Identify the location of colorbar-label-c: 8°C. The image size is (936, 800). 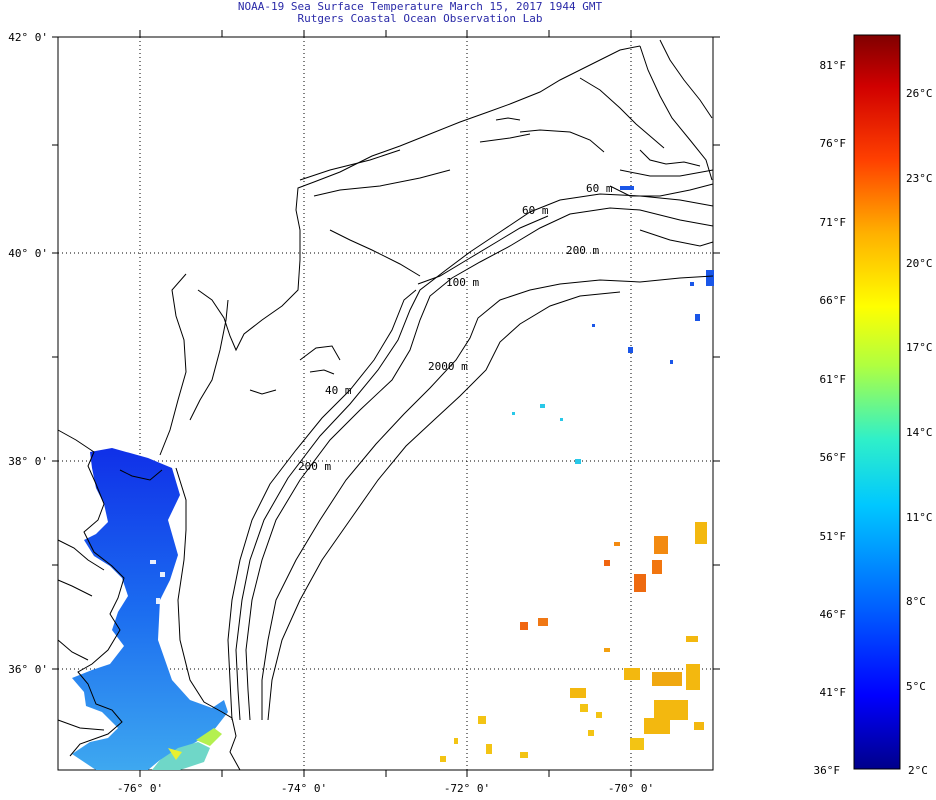
(916, 601).